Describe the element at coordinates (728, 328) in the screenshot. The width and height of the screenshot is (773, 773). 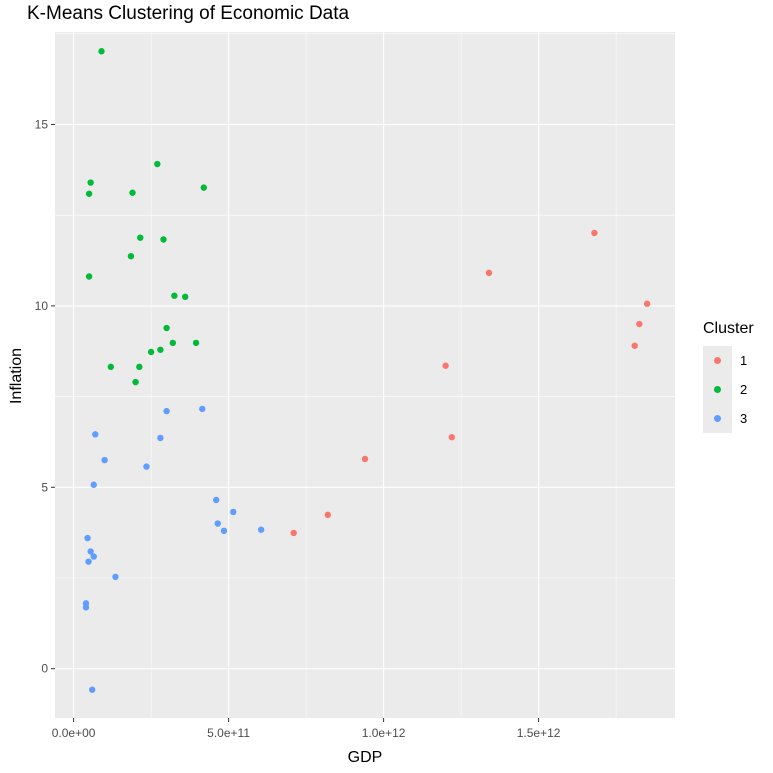
I see `legend-title: Cluster` at that location.